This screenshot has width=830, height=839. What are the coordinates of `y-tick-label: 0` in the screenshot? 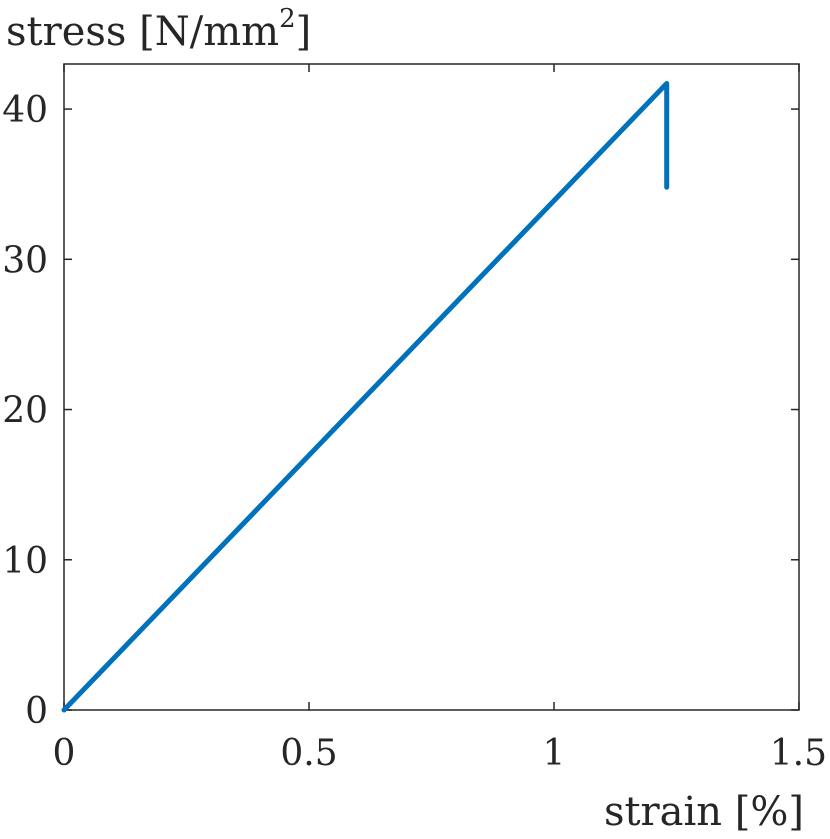 It's located at (36, 711).